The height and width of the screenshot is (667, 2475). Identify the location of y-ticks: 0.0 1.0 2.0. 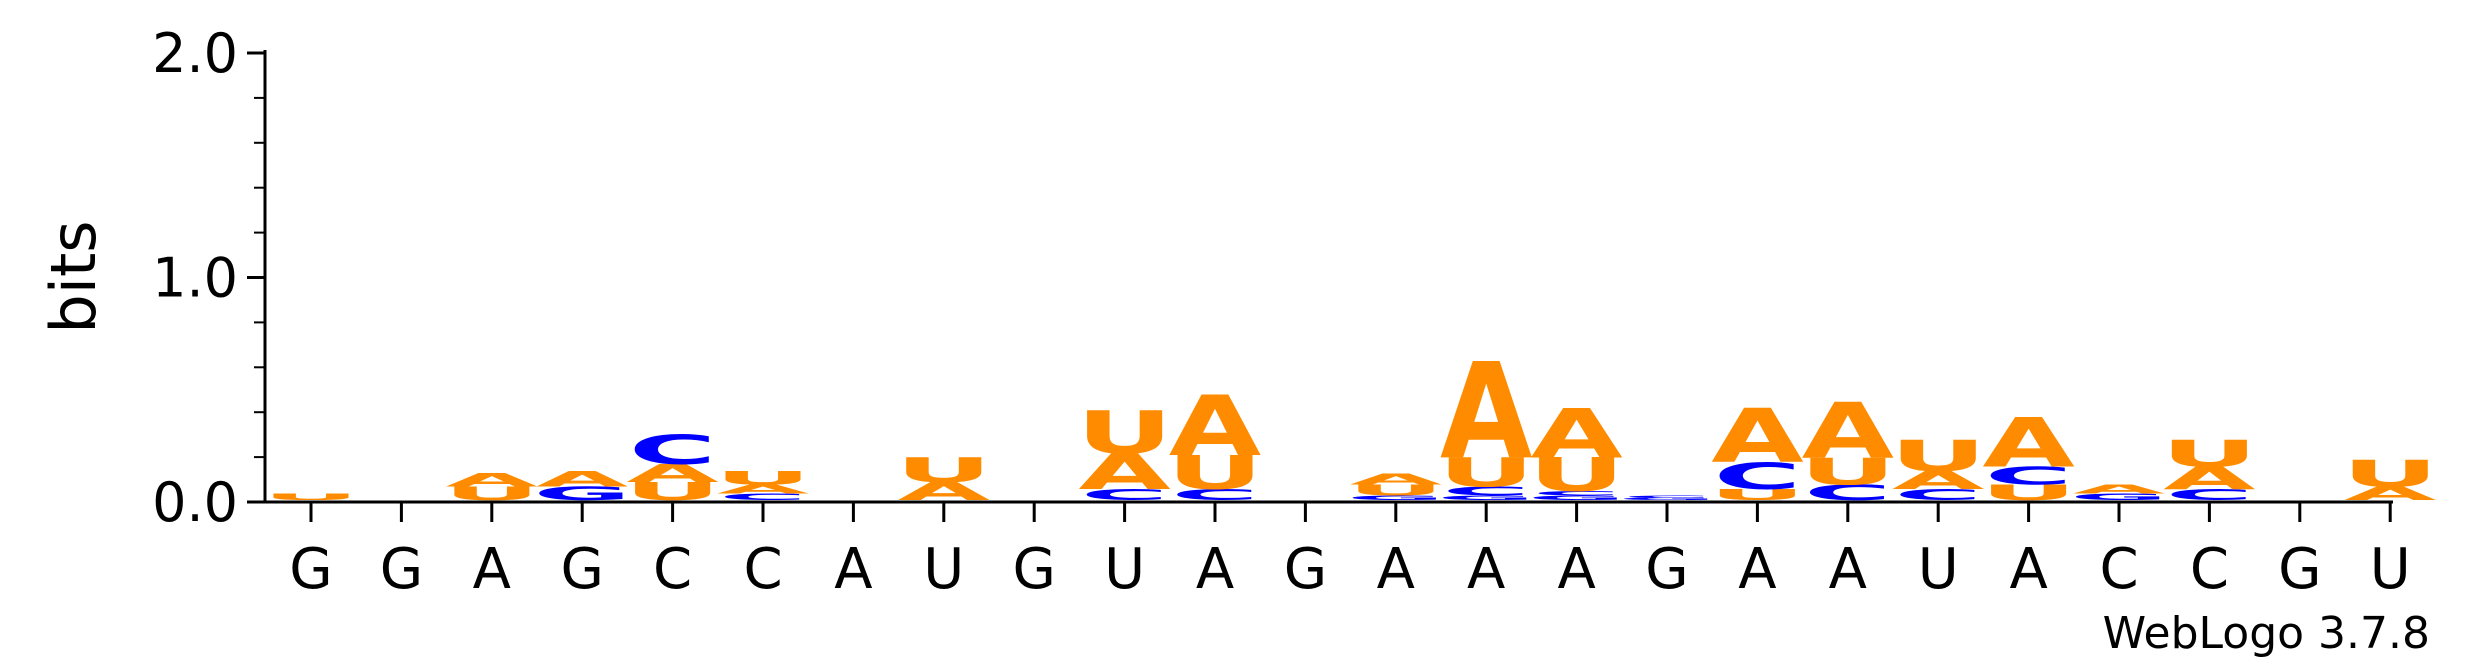
(208, 278).